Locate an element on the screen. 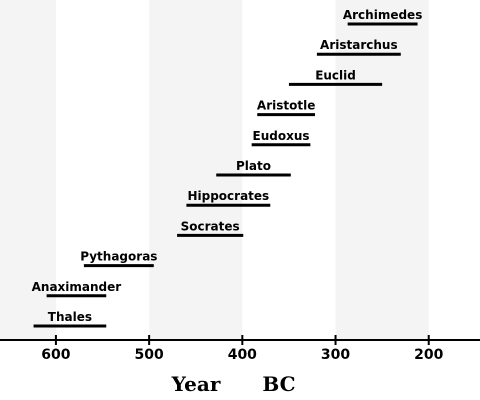 The width and height of the screenshot is (480, 400). x-axis-ticks: 600 500 400 300 200 is located at coordinates (242, 349).